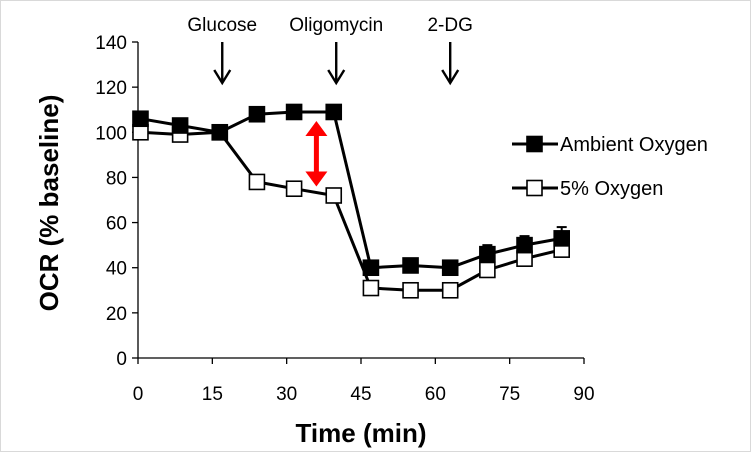 The width and height of the screenshot is (751, 458). I want to click on x-tick-label: 30, so click(286, 394).